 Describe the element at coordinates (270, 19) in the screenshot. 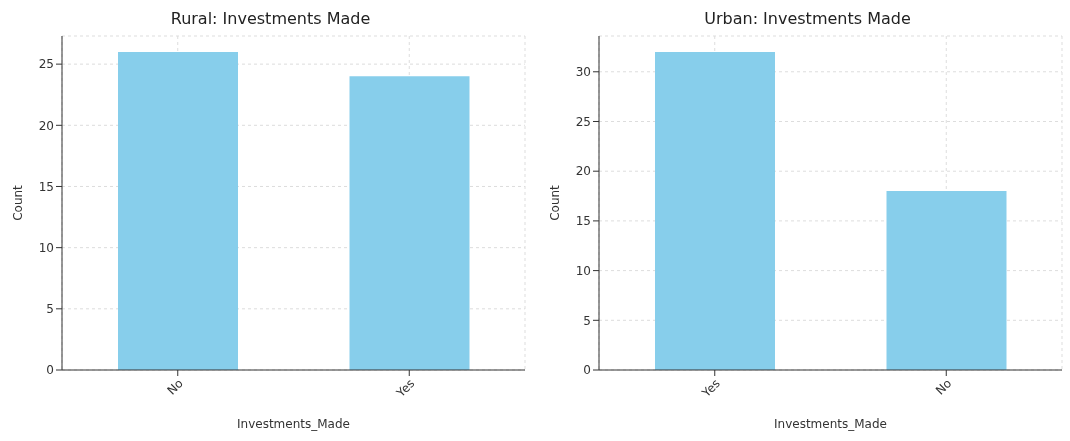

I see `chart-title: Rural: Investments Made` at that location.